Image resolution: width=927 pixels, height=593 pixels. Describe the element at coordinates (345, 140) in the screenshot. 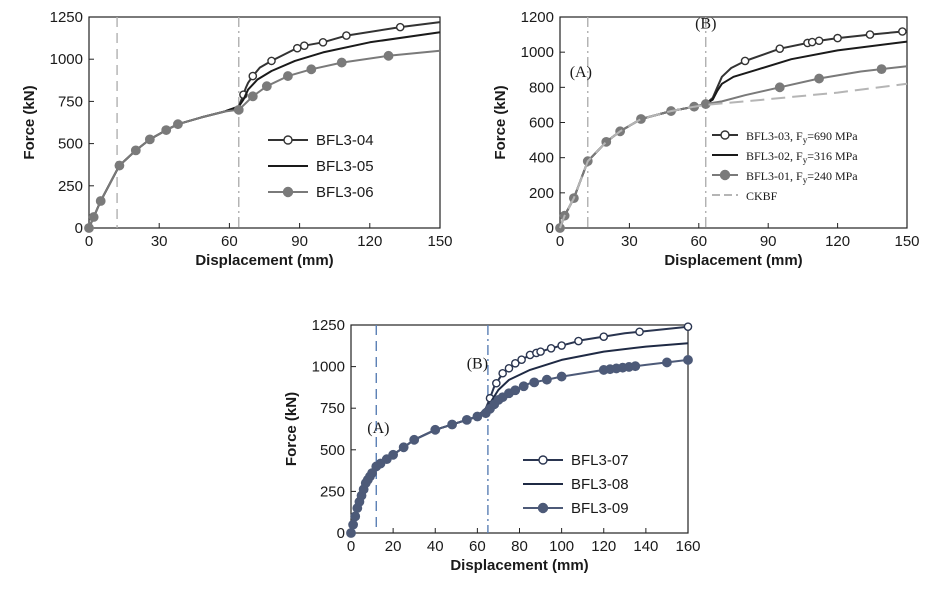

I see `legend-label: BFL3-04` at that location.